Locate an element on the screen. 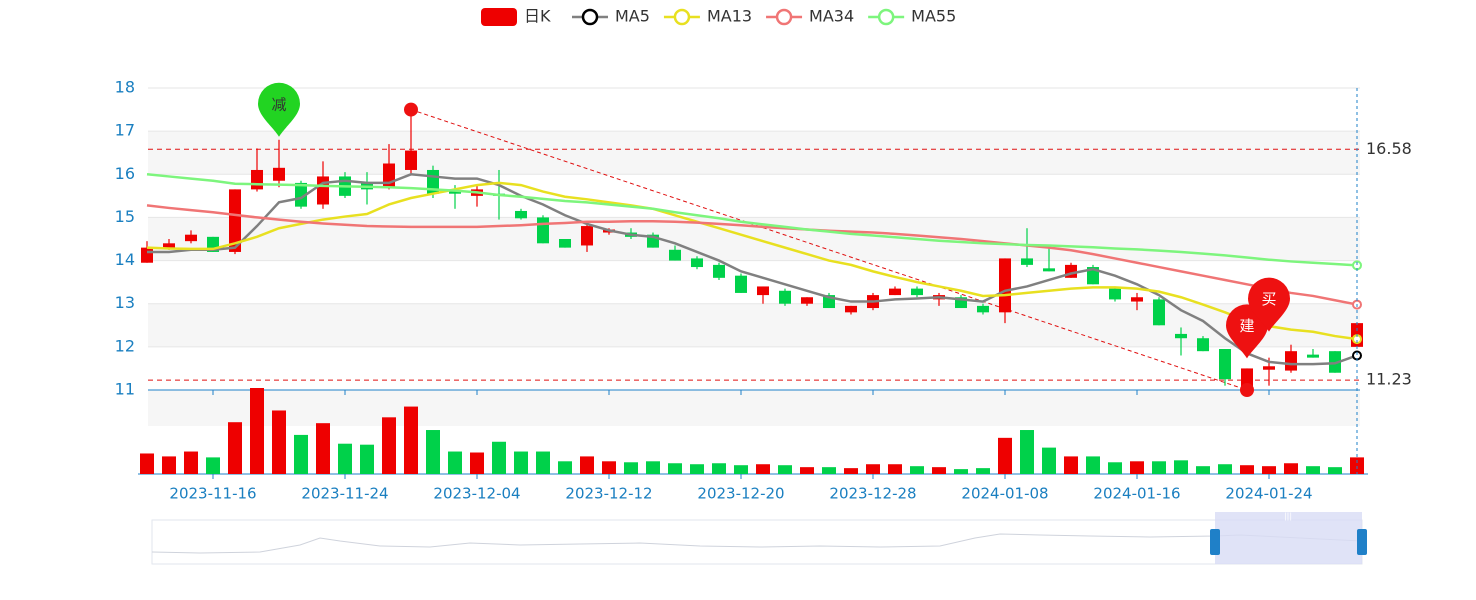  y-tick-label: 11 is located at coordinates (125, 389).